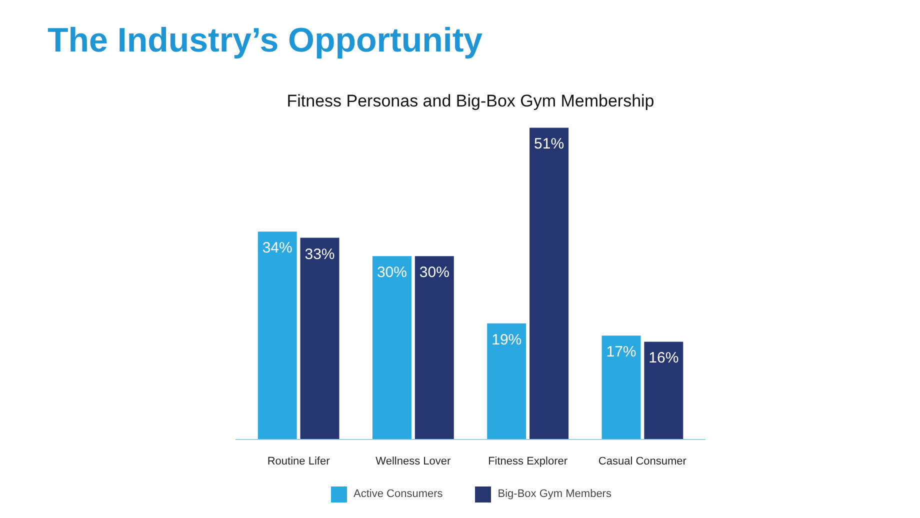 The height and width of the screenshot is (518, 920). What do you see at coordinates (277, 248) in the screenshot?
I see `data-label: 34%` at bounding box center [277, 248].